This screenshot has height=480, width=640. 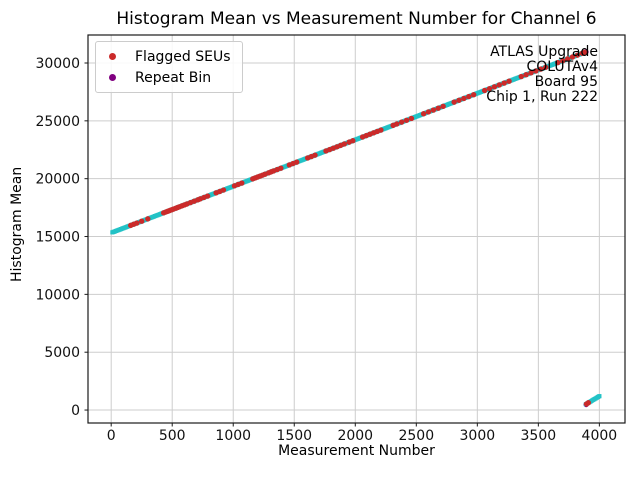 What do you see at coordinates (57, 64) in the screenshot?
I see `y-tick-label: 30000` at bounding box center [57, 64].